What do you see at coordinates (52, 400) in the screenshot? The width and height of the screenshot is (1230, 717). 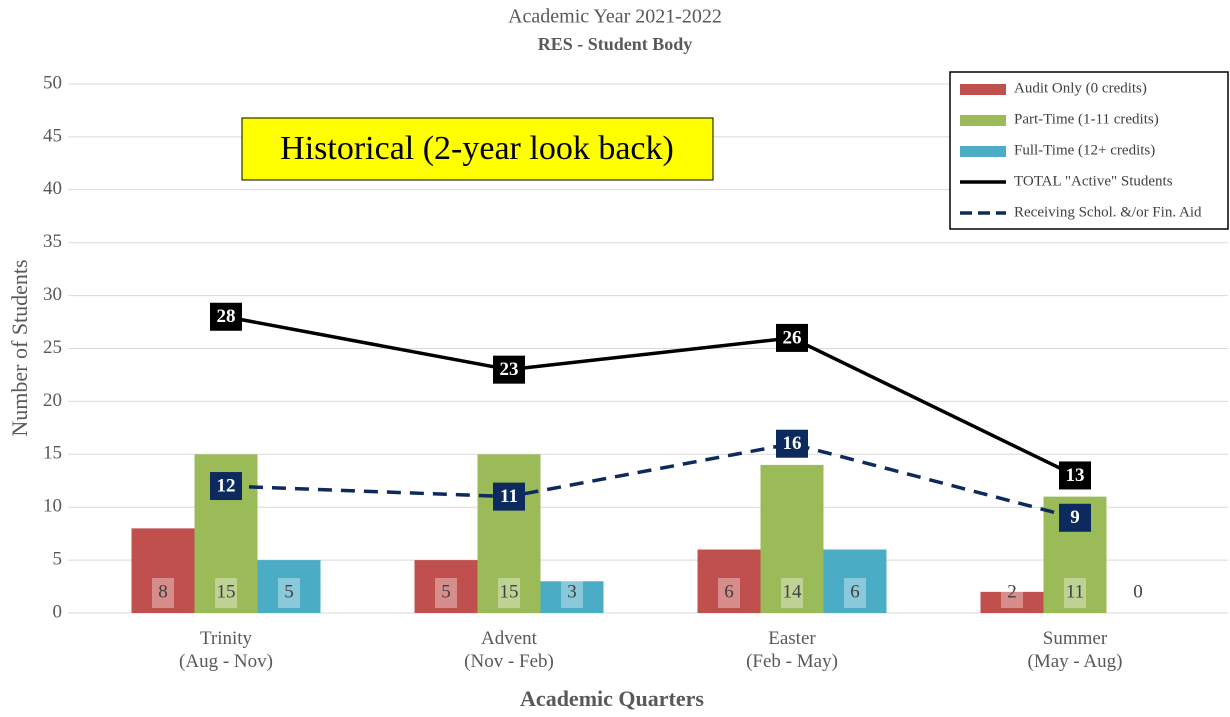 I see `y-tick-label: 20` at bounding box center [52, 400].